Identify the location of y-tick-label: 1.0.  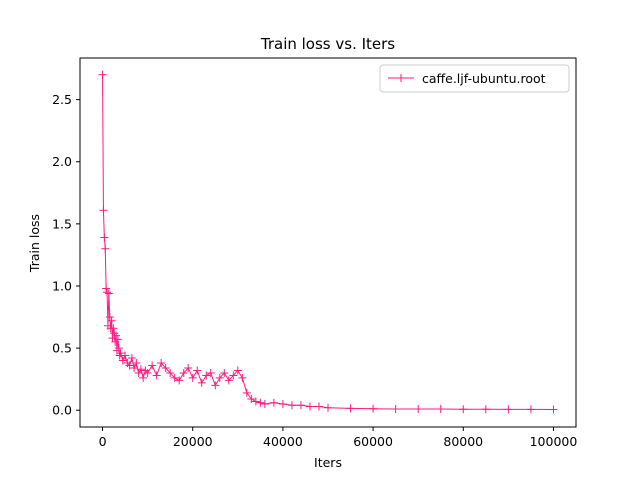
(62, 285).